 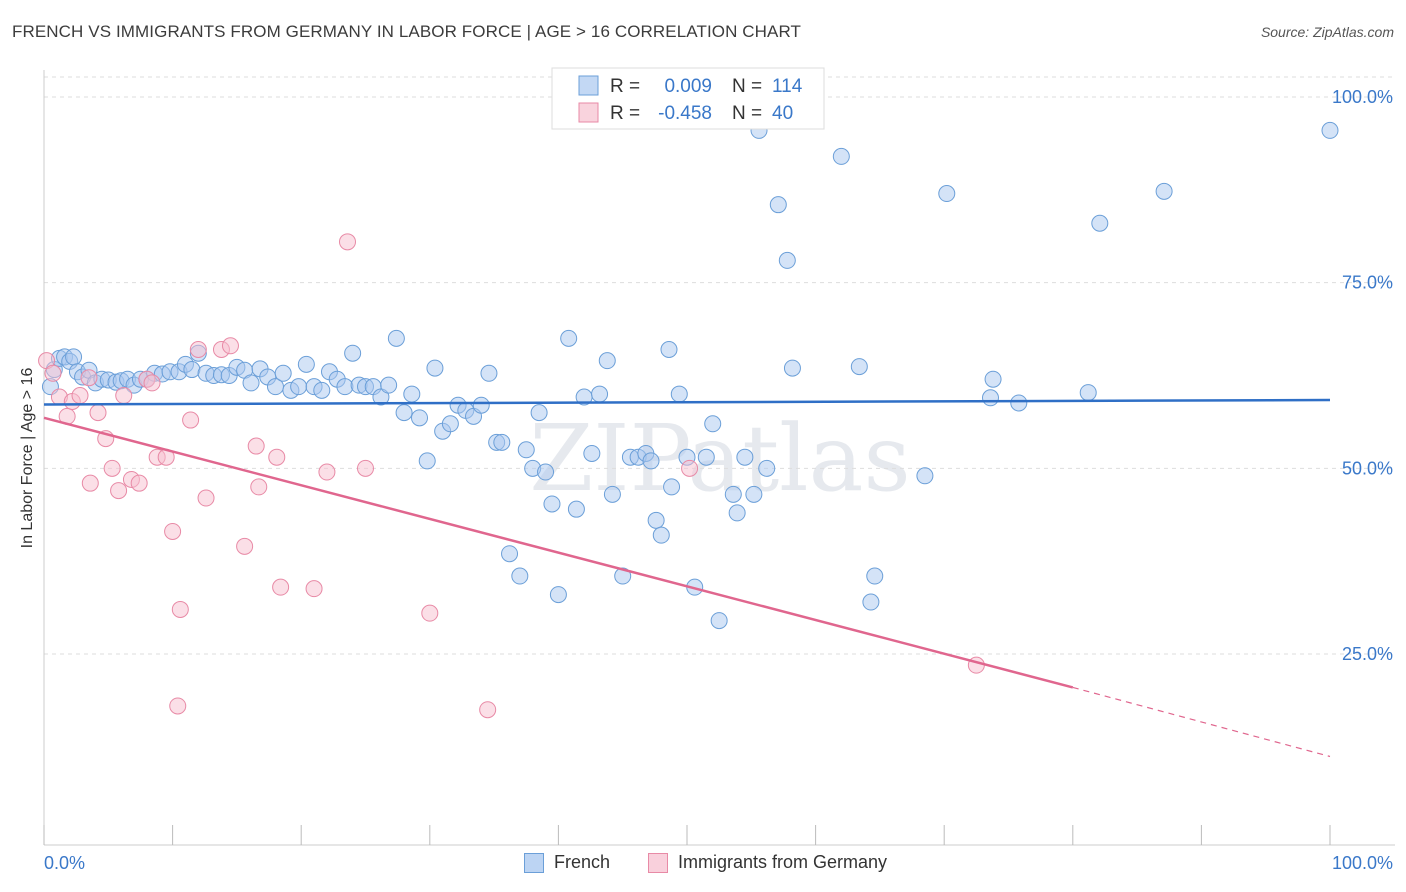 What do you see at coordinates (1367, 654) in the screenshot?
I see `y-tick-label: 25.0%` at bounding box center [1367, 654].